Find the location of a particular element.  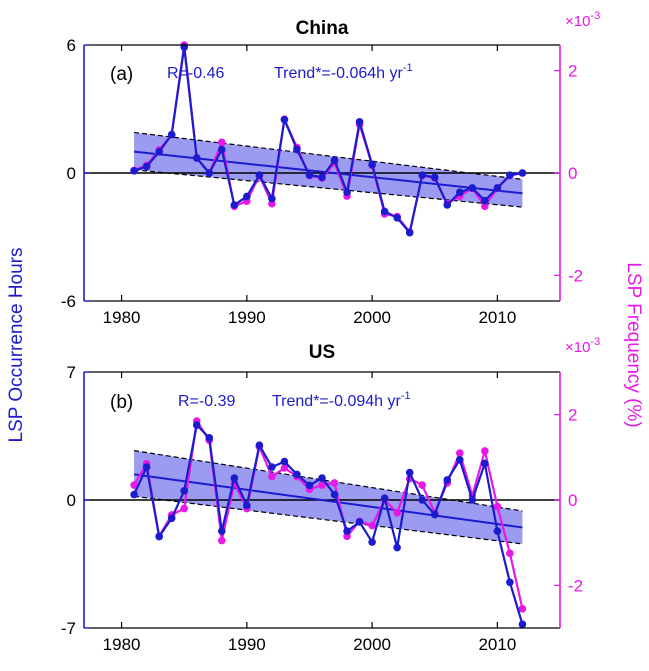

y-axis-label-left: LSP Occurrence Hours is located at coordinates (16, 344).